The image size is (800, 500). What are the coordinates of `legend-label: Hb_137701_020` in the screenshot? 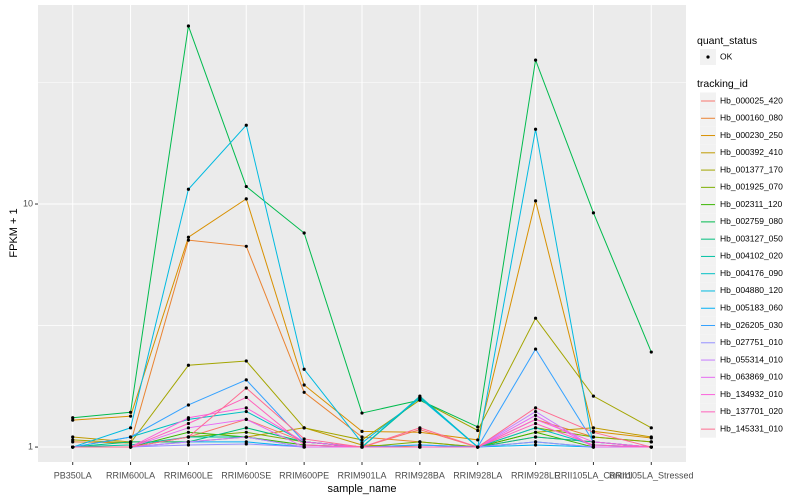 It's located at (751, 411).